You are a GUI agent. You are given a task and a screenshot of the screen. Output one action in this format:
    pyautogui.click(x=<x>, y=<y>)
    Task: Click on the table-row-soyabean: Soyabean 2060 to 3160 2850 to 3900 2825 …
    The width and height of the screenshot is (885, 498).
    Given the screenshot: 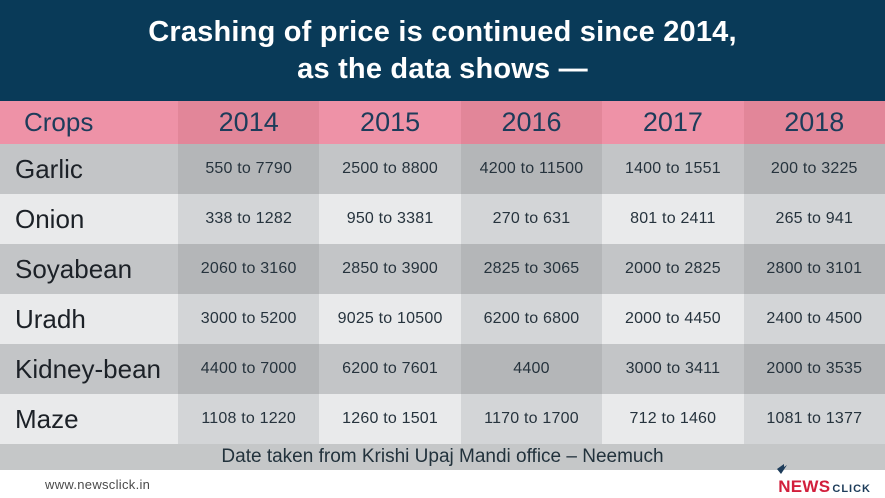 What is the action you would take?
    pyautogui.click(x=442, y=269)
    